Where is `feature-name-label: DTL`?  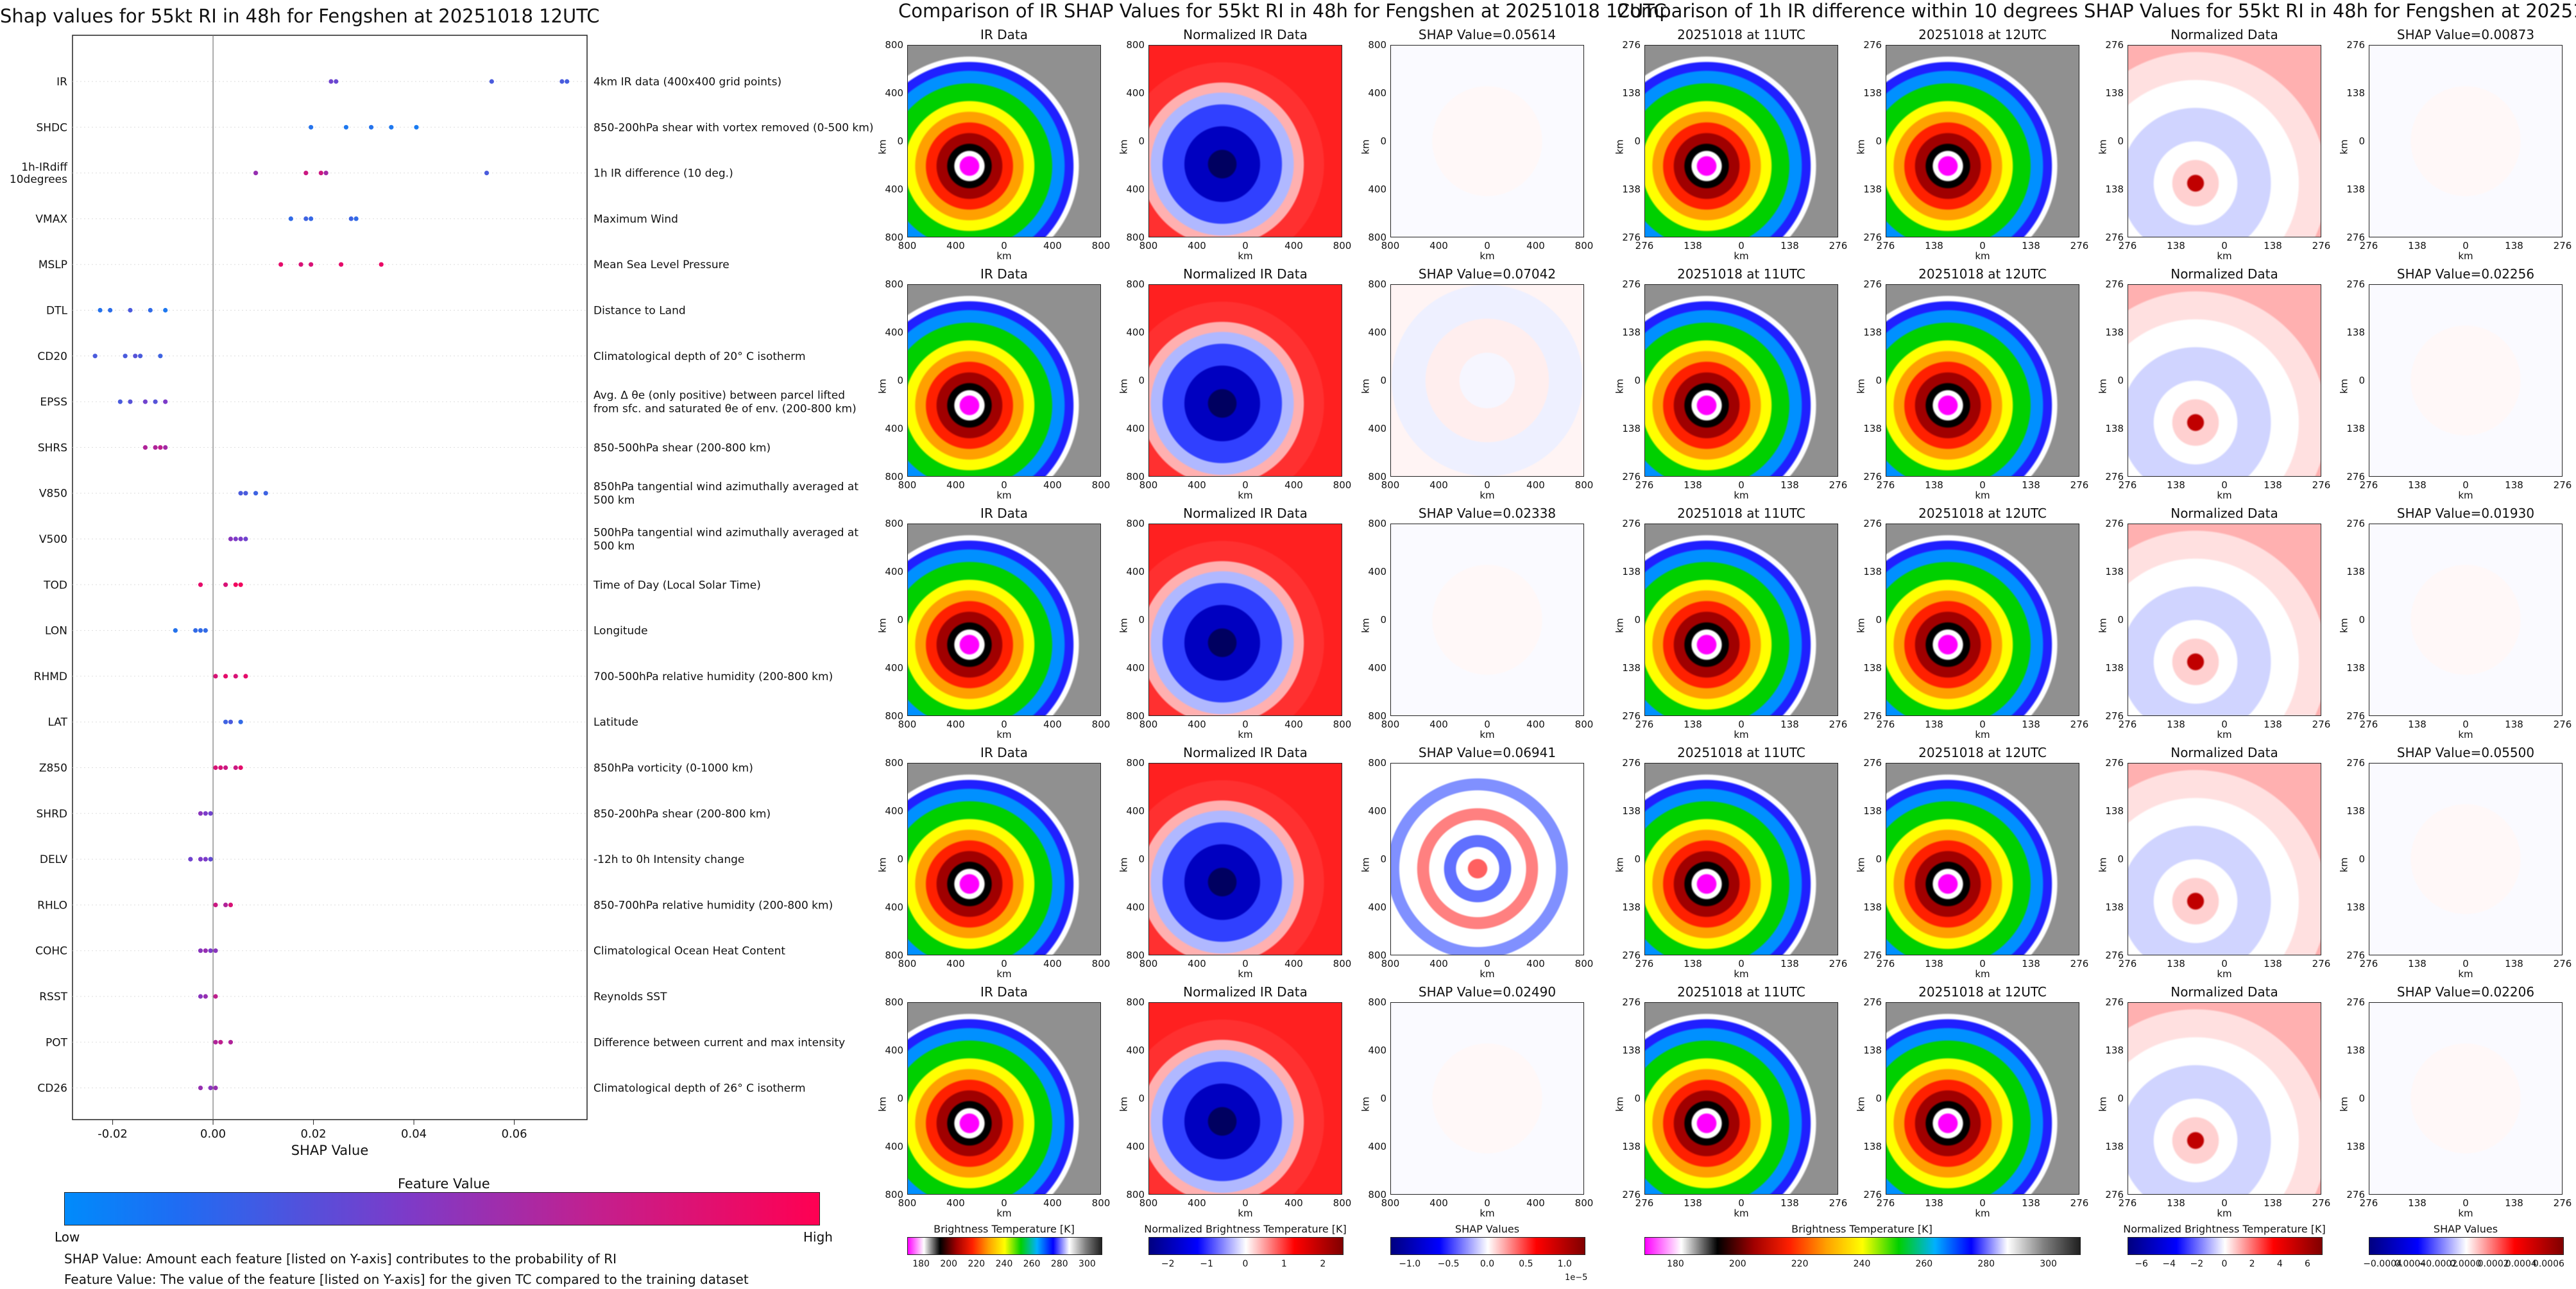
feature-name-label: DTL is located at coordinates (56, 311).